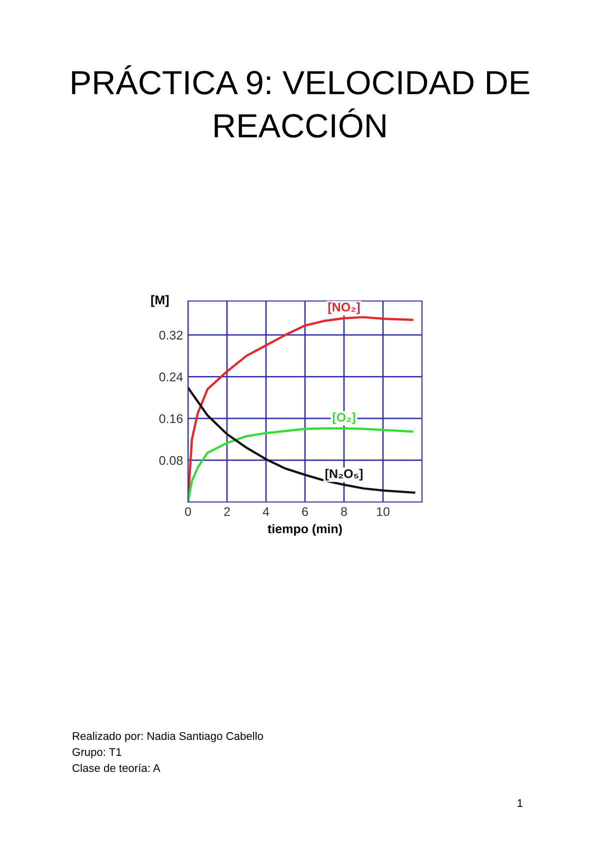 The image size is (600, 848). I want to click on y-tick-label: 0.16, so click(171, 419).